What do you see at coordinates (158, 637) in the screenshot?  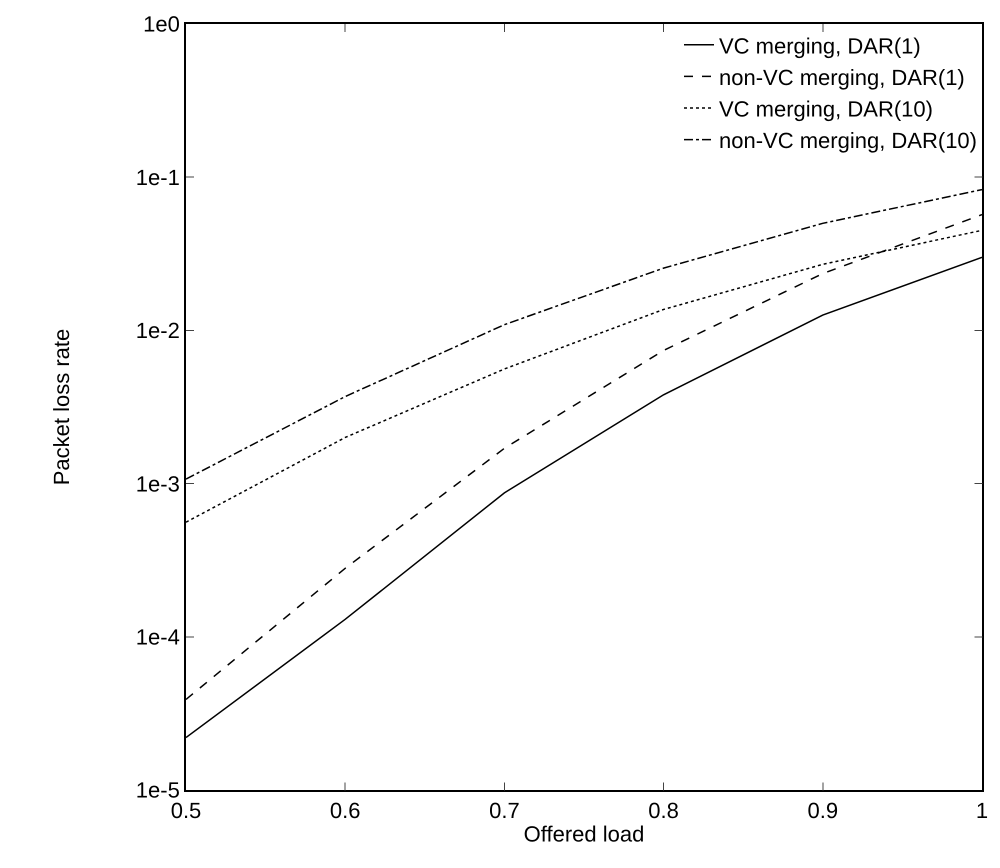 I see `y-tick-label: 1e-4` at bounding box center [158, 637].